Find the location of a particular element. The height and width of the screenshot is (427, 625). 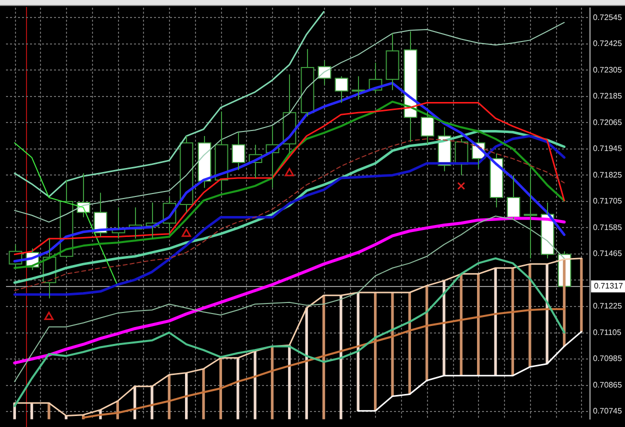

y-tick-label: 0.71945 is located at coordinates (607, 149).